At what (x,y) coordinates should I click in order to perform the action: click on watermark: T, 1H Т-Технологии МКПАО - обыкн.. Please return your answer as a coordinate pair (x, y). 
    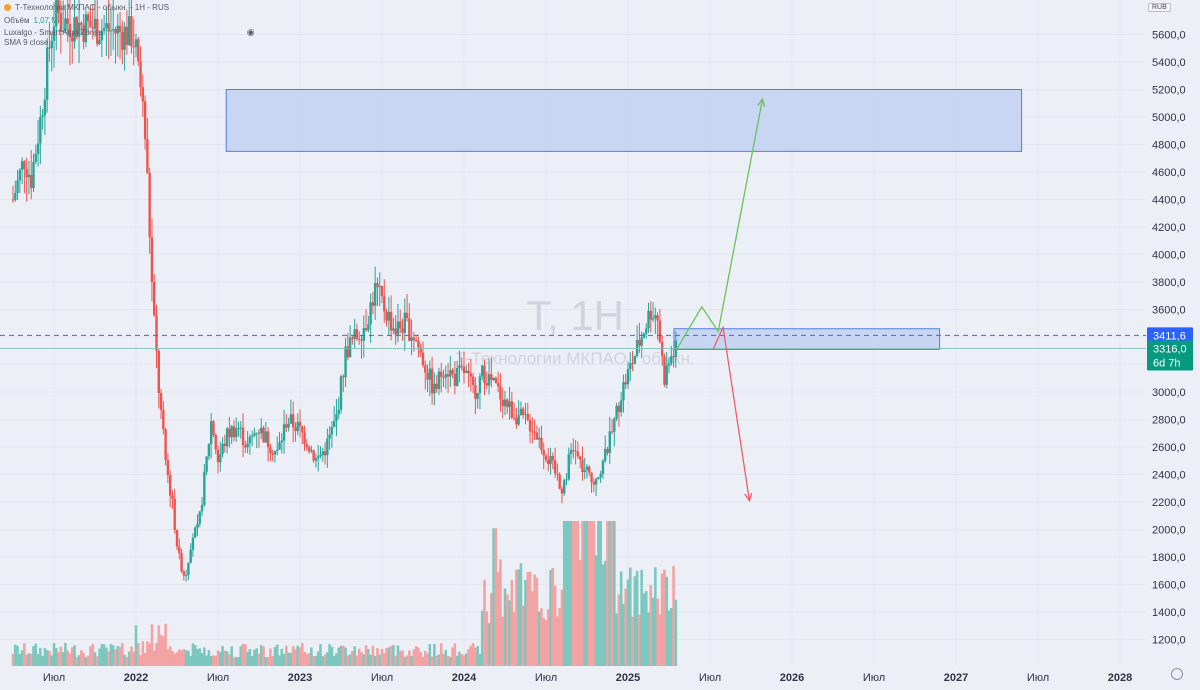
    Looking at the image, I should click on (575, 330).